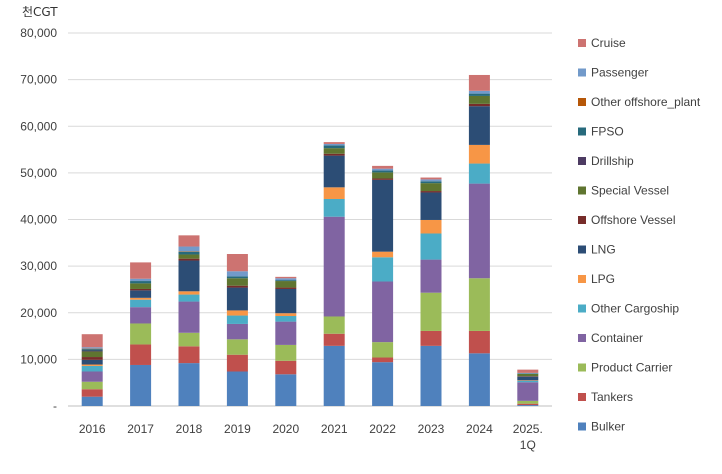  I want to click on bar-stack-2021, so click(334, 274).